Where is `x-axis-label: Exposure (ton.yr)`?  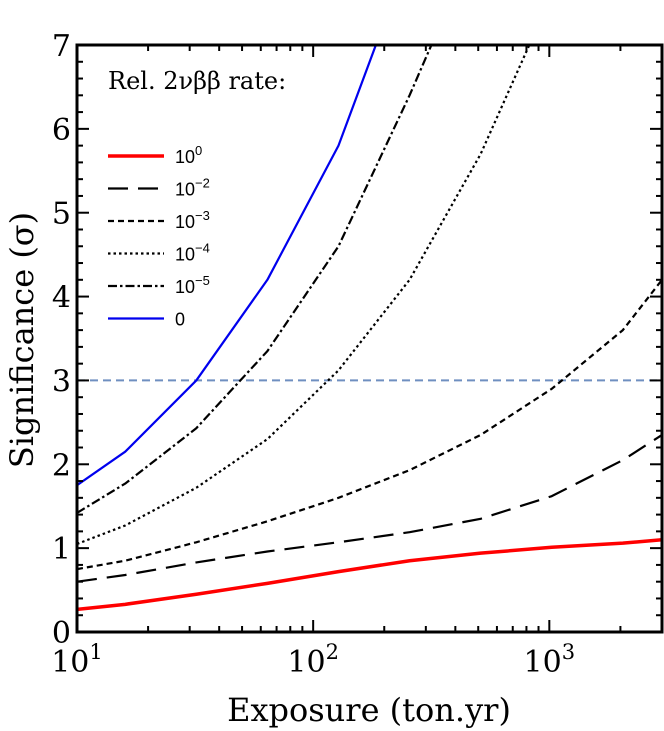
x-axis-label: Exposure (ton.yr) is located at coordinates (369, 710).